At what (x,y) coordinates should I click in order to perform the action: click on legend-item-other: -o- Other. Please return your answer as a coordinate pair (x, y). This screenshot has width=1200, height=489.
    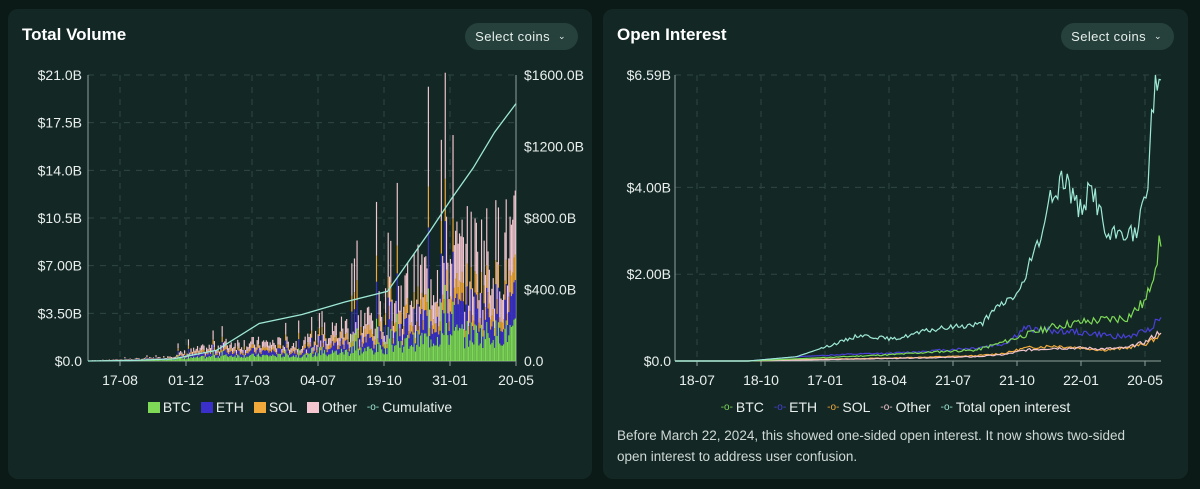
    Looking at the image, I should click on (905, 407).